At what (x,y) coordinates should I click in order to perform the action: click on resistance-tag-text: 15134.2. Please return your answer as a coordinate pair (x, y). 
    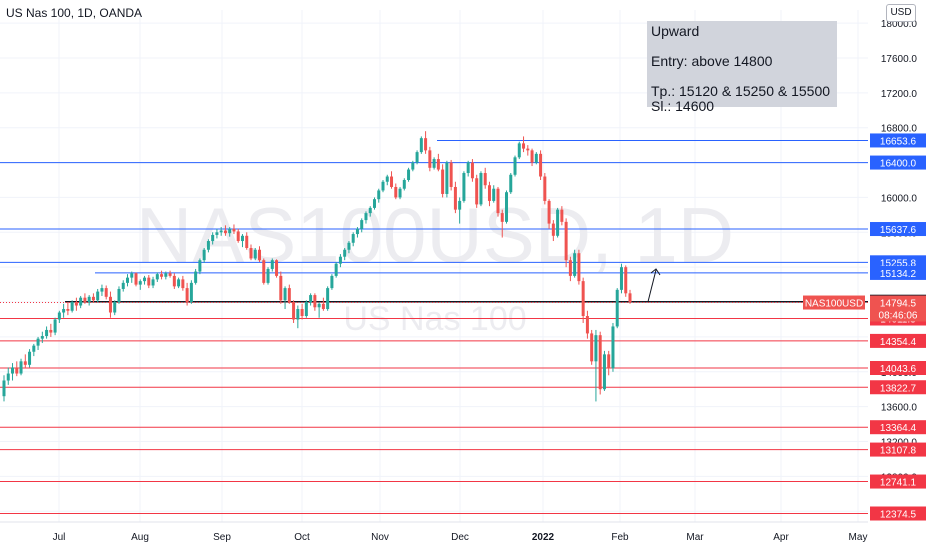
    Looking at the image, I should click on (898, 274).